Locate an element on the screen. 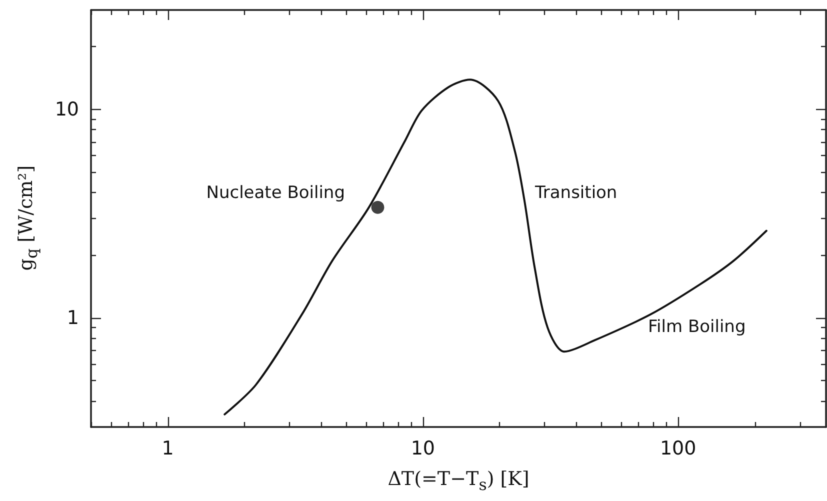 The width and height of the screenshot is (827, 501). annotation: Transition is located at coordinates (576, 193).